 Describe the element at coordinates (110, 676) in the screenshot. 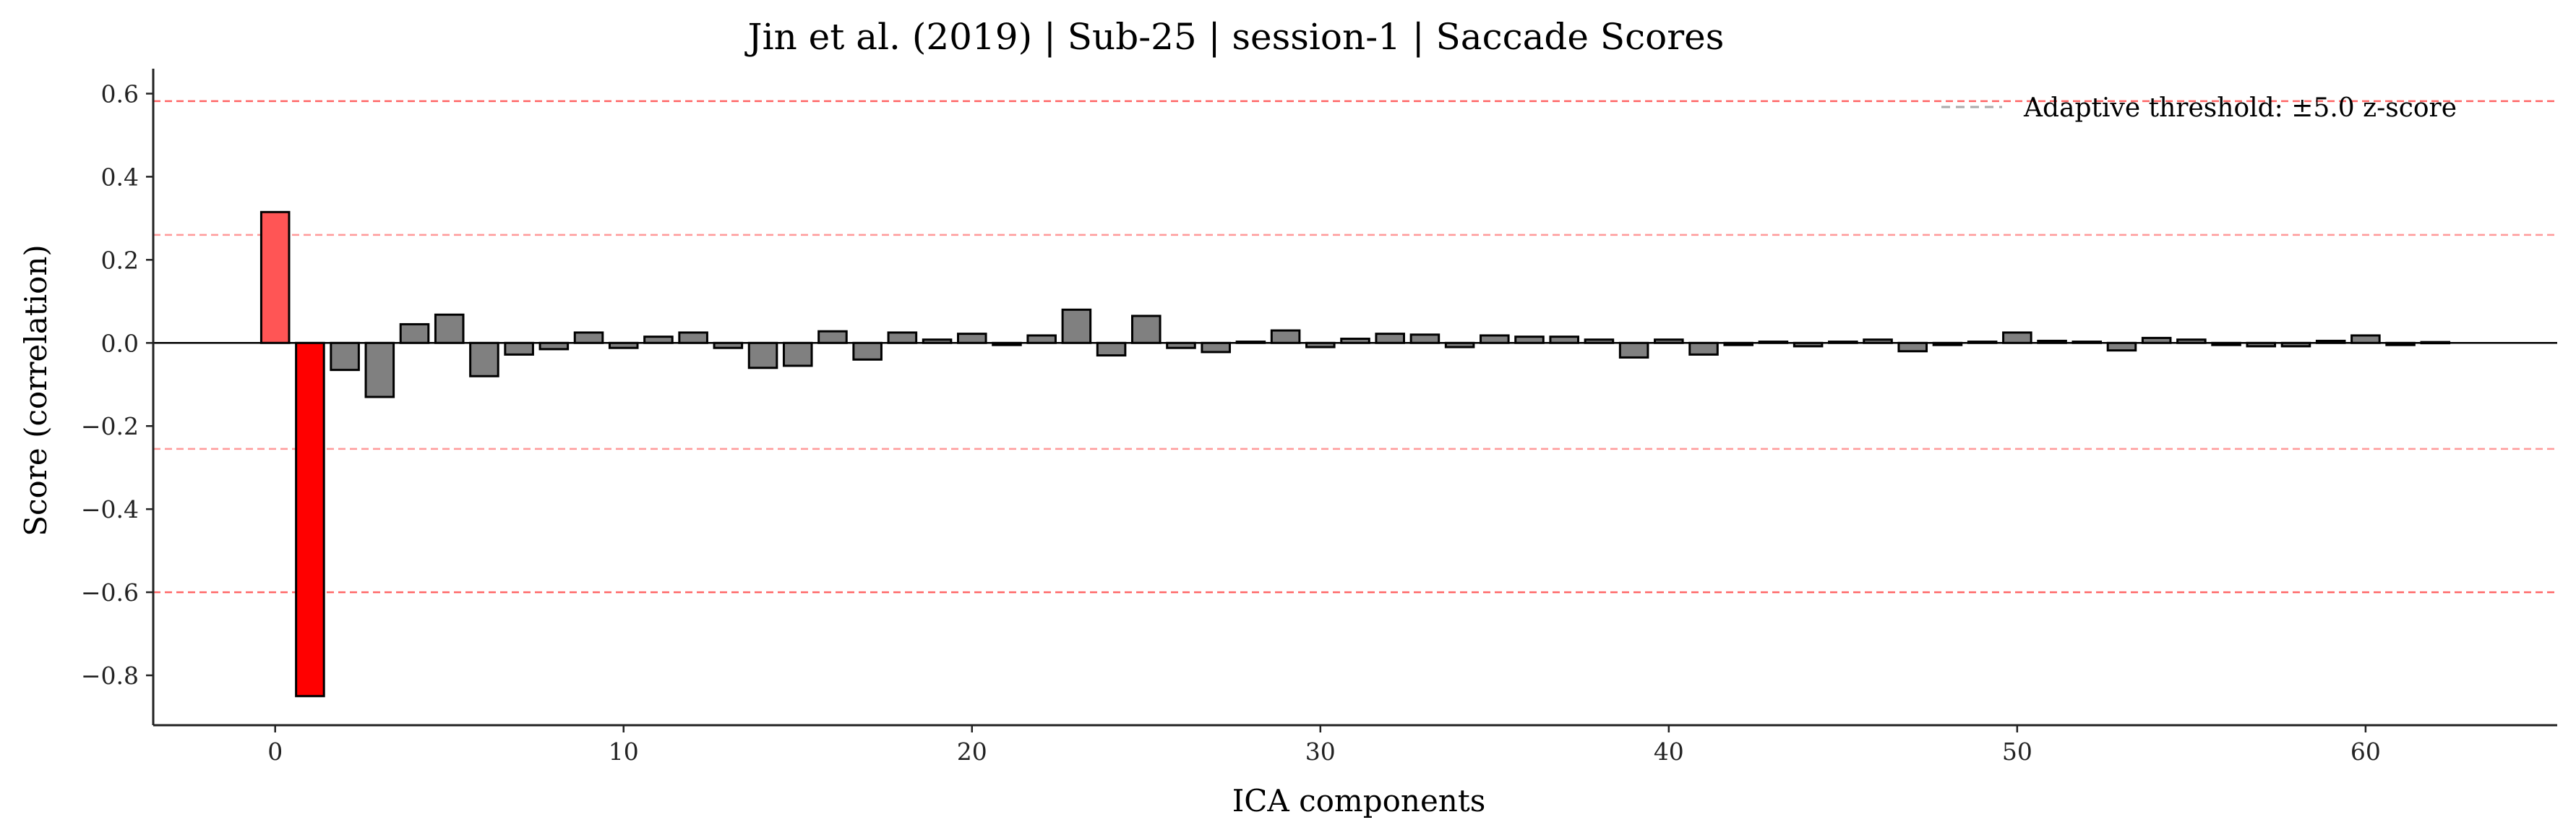

I see `y-tick-label: −0.8` at that location.